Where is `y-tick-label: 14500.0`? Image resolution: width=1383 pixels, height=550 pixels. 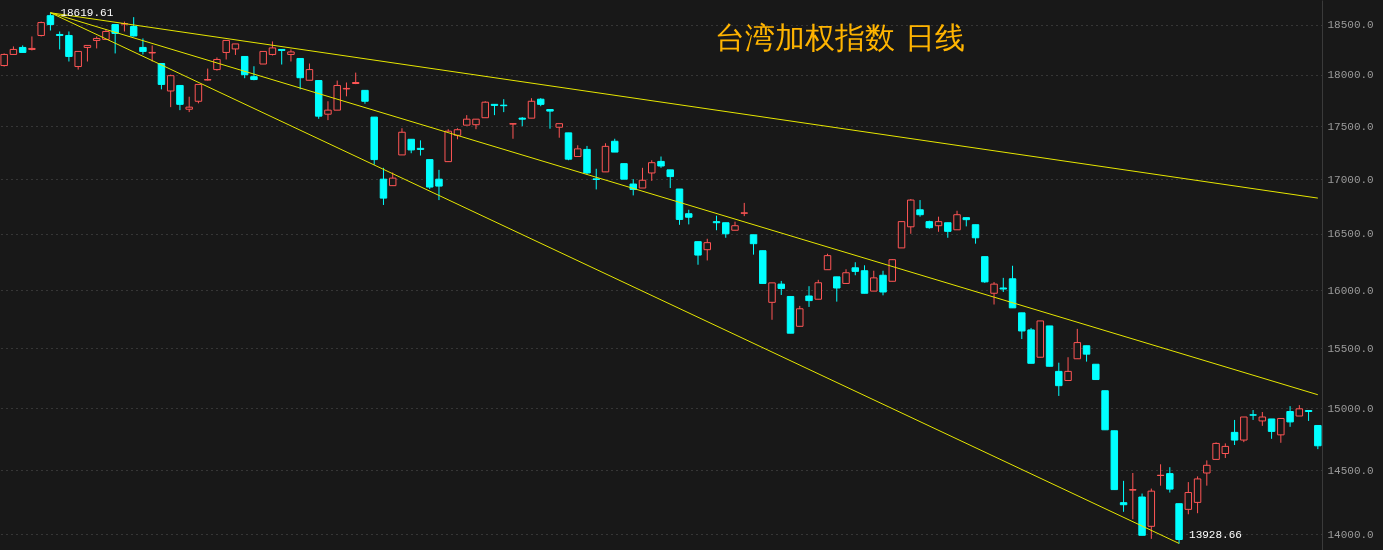
y-tick-label: 14500.0 is located at coordinates (1350, 470).